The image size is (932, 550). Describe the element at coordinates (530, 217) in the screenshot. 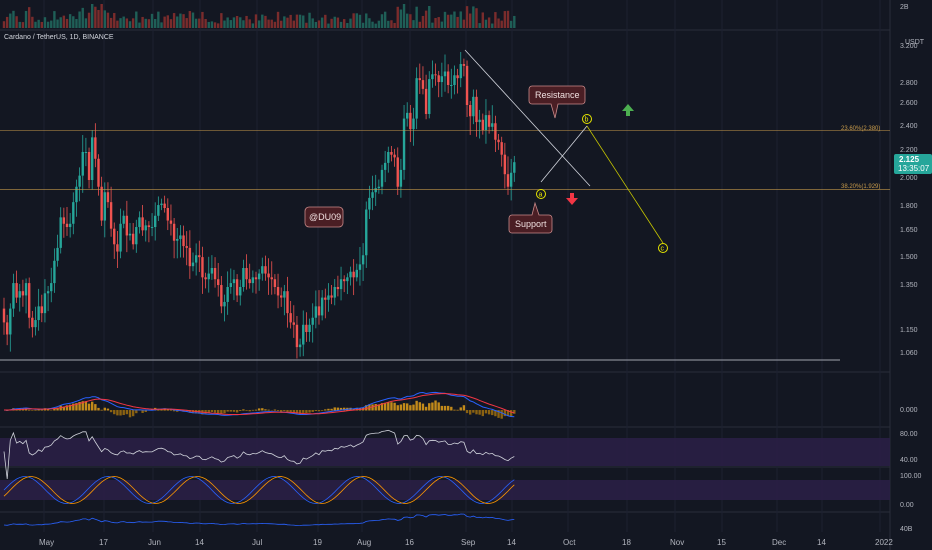

I see `support-callout: Support` at that location.